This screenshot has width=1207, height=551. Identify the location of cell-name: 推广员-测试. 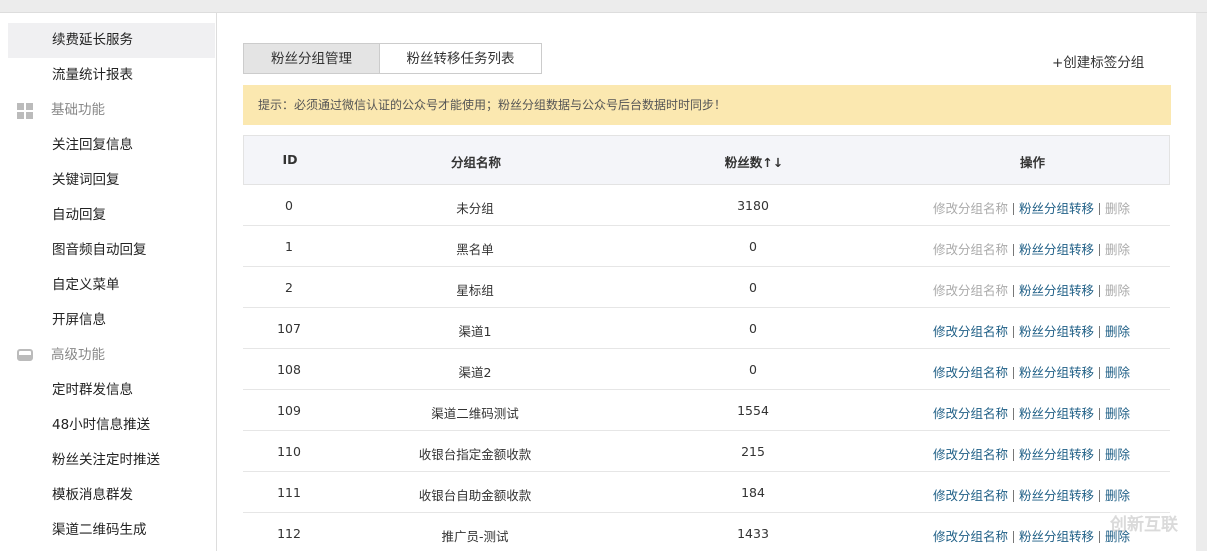
(475, 536).